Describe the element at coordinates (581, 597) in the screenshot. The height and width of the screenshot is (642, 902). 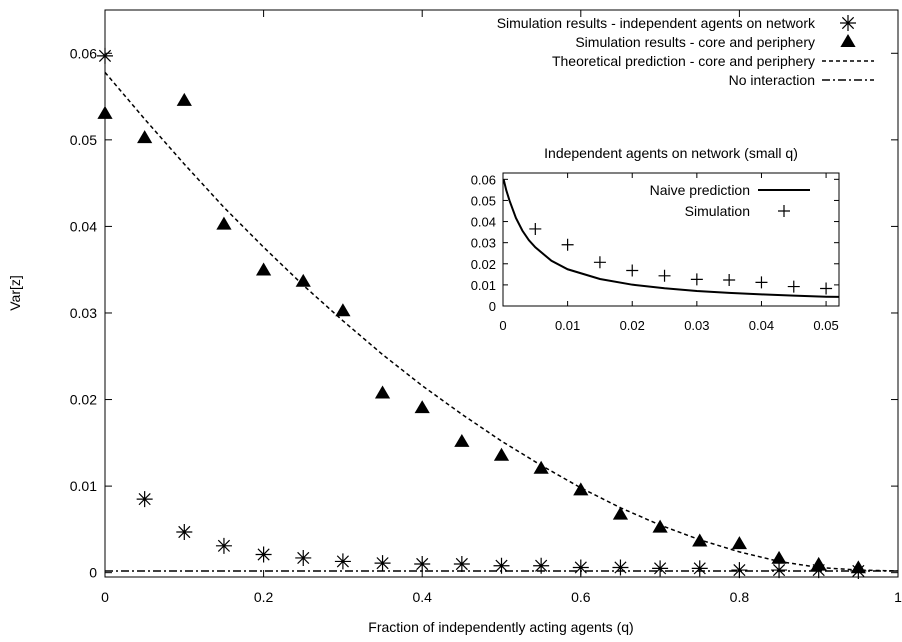
I see `x-tick-label: 0.6` at that location.